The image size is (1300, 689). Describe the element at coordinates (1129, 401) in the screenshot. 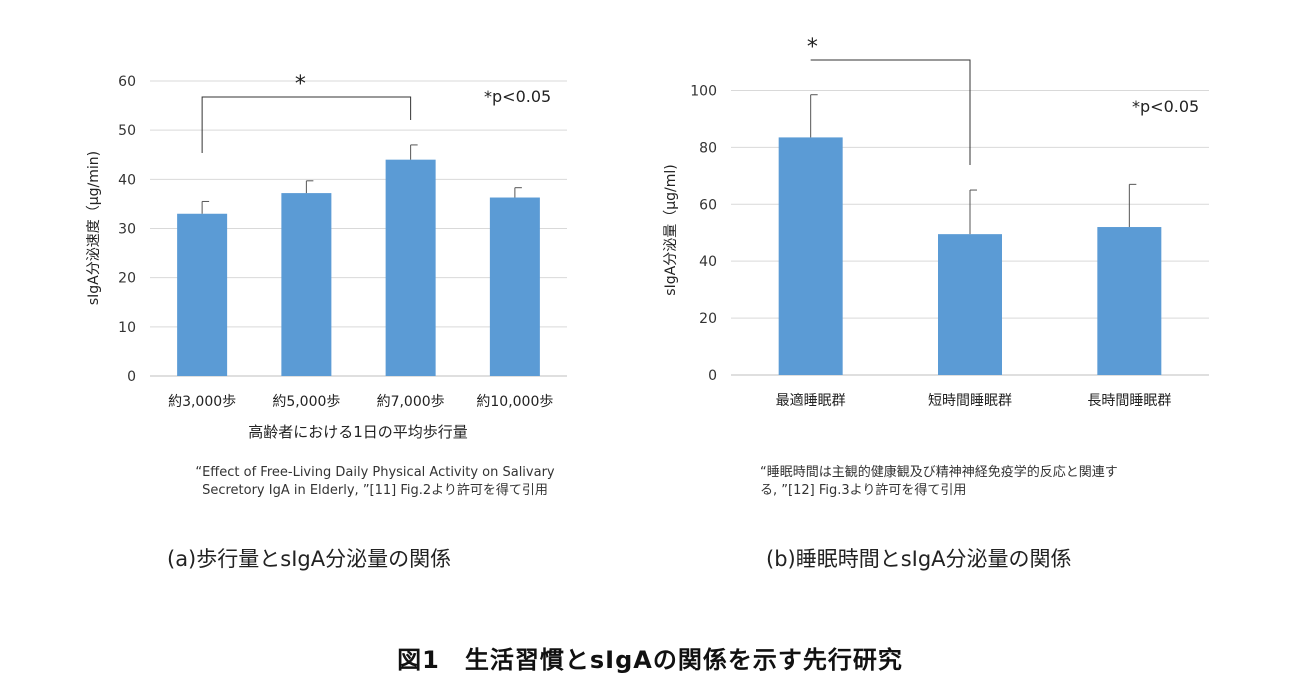

I see `b-x-tick-label: 長時間睡眠群` at that location.